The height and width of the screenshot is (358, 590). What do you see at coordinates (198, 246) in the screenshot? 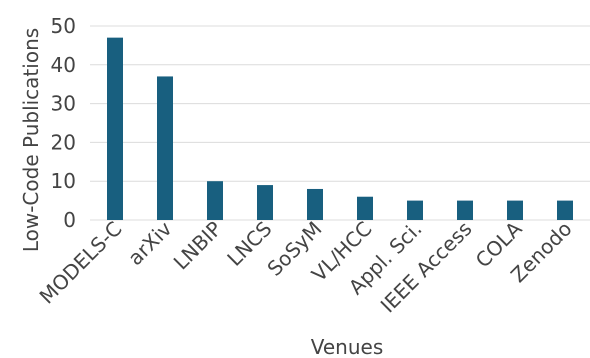
I see `x-tick-label: LNBIP` at bounding box center [198, 246].